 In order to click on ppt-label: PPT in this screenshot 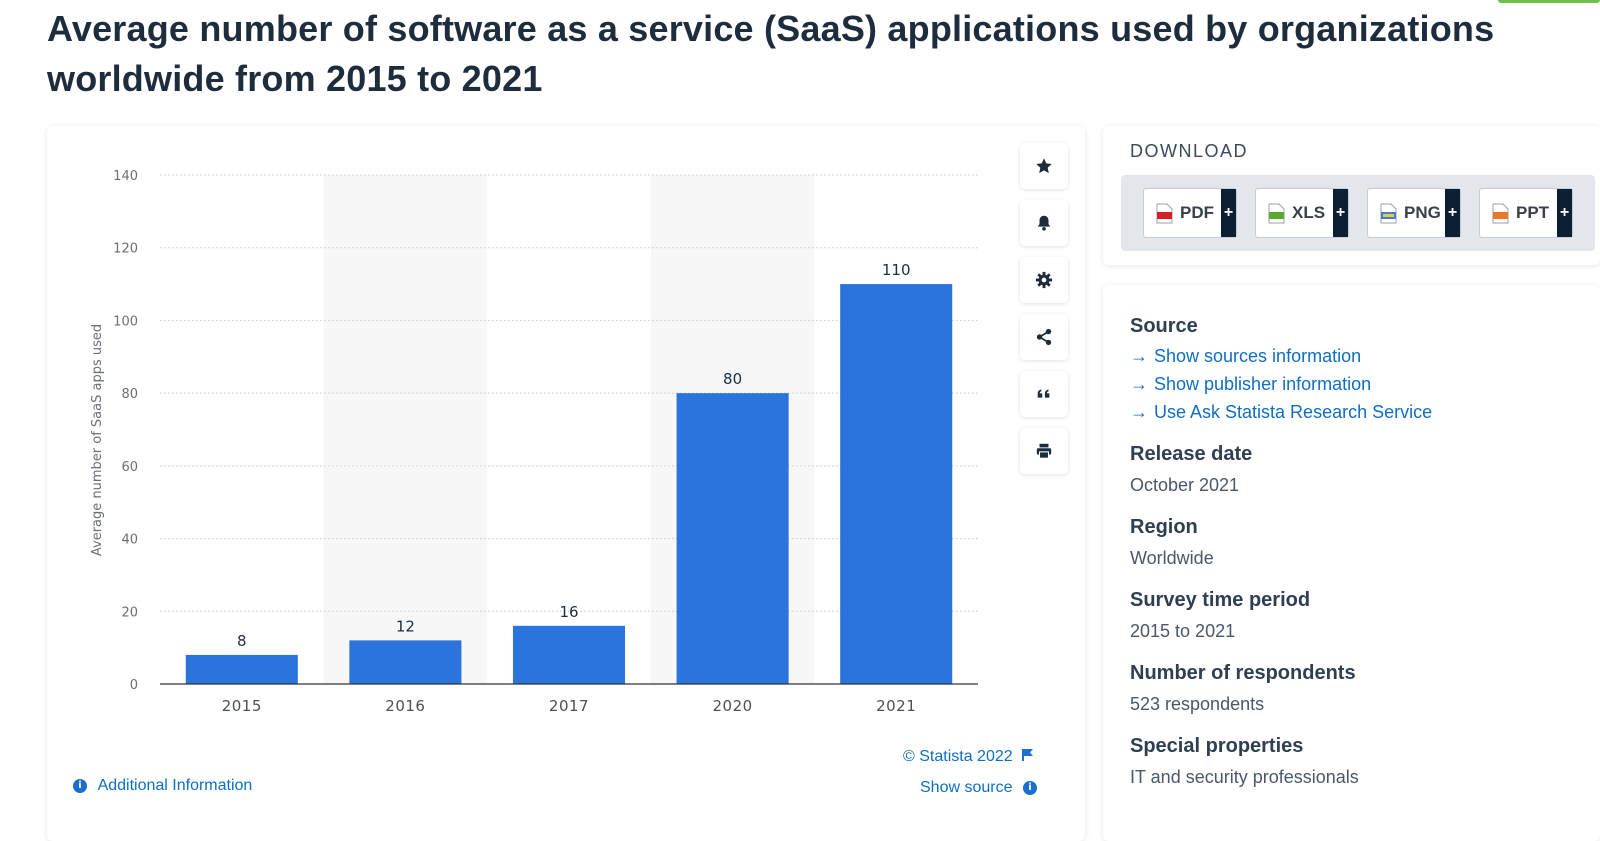, I will do `click(1533, 212)`.